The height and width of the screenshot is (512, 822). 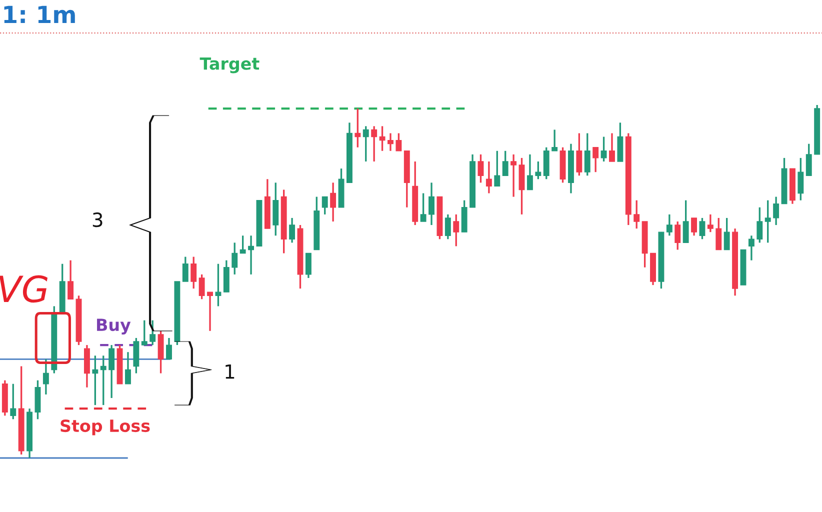 I want to click on annotation: 1, so click(x=230, y=371).